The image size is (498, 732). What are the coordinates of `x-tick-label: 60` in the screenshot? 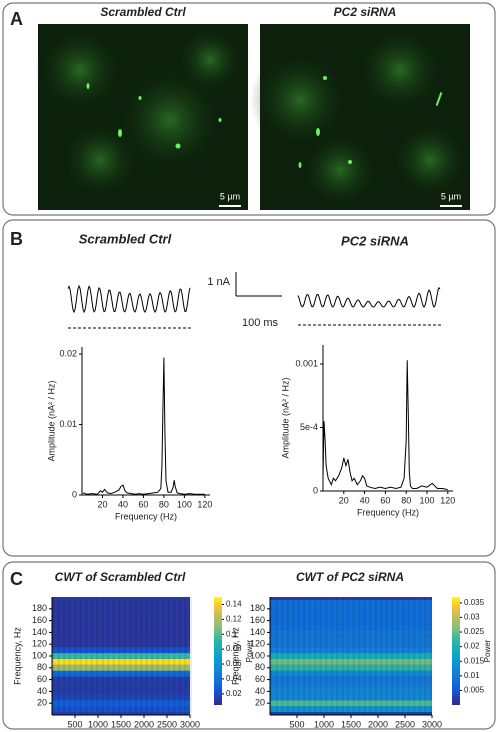 It's located at (143, 504).